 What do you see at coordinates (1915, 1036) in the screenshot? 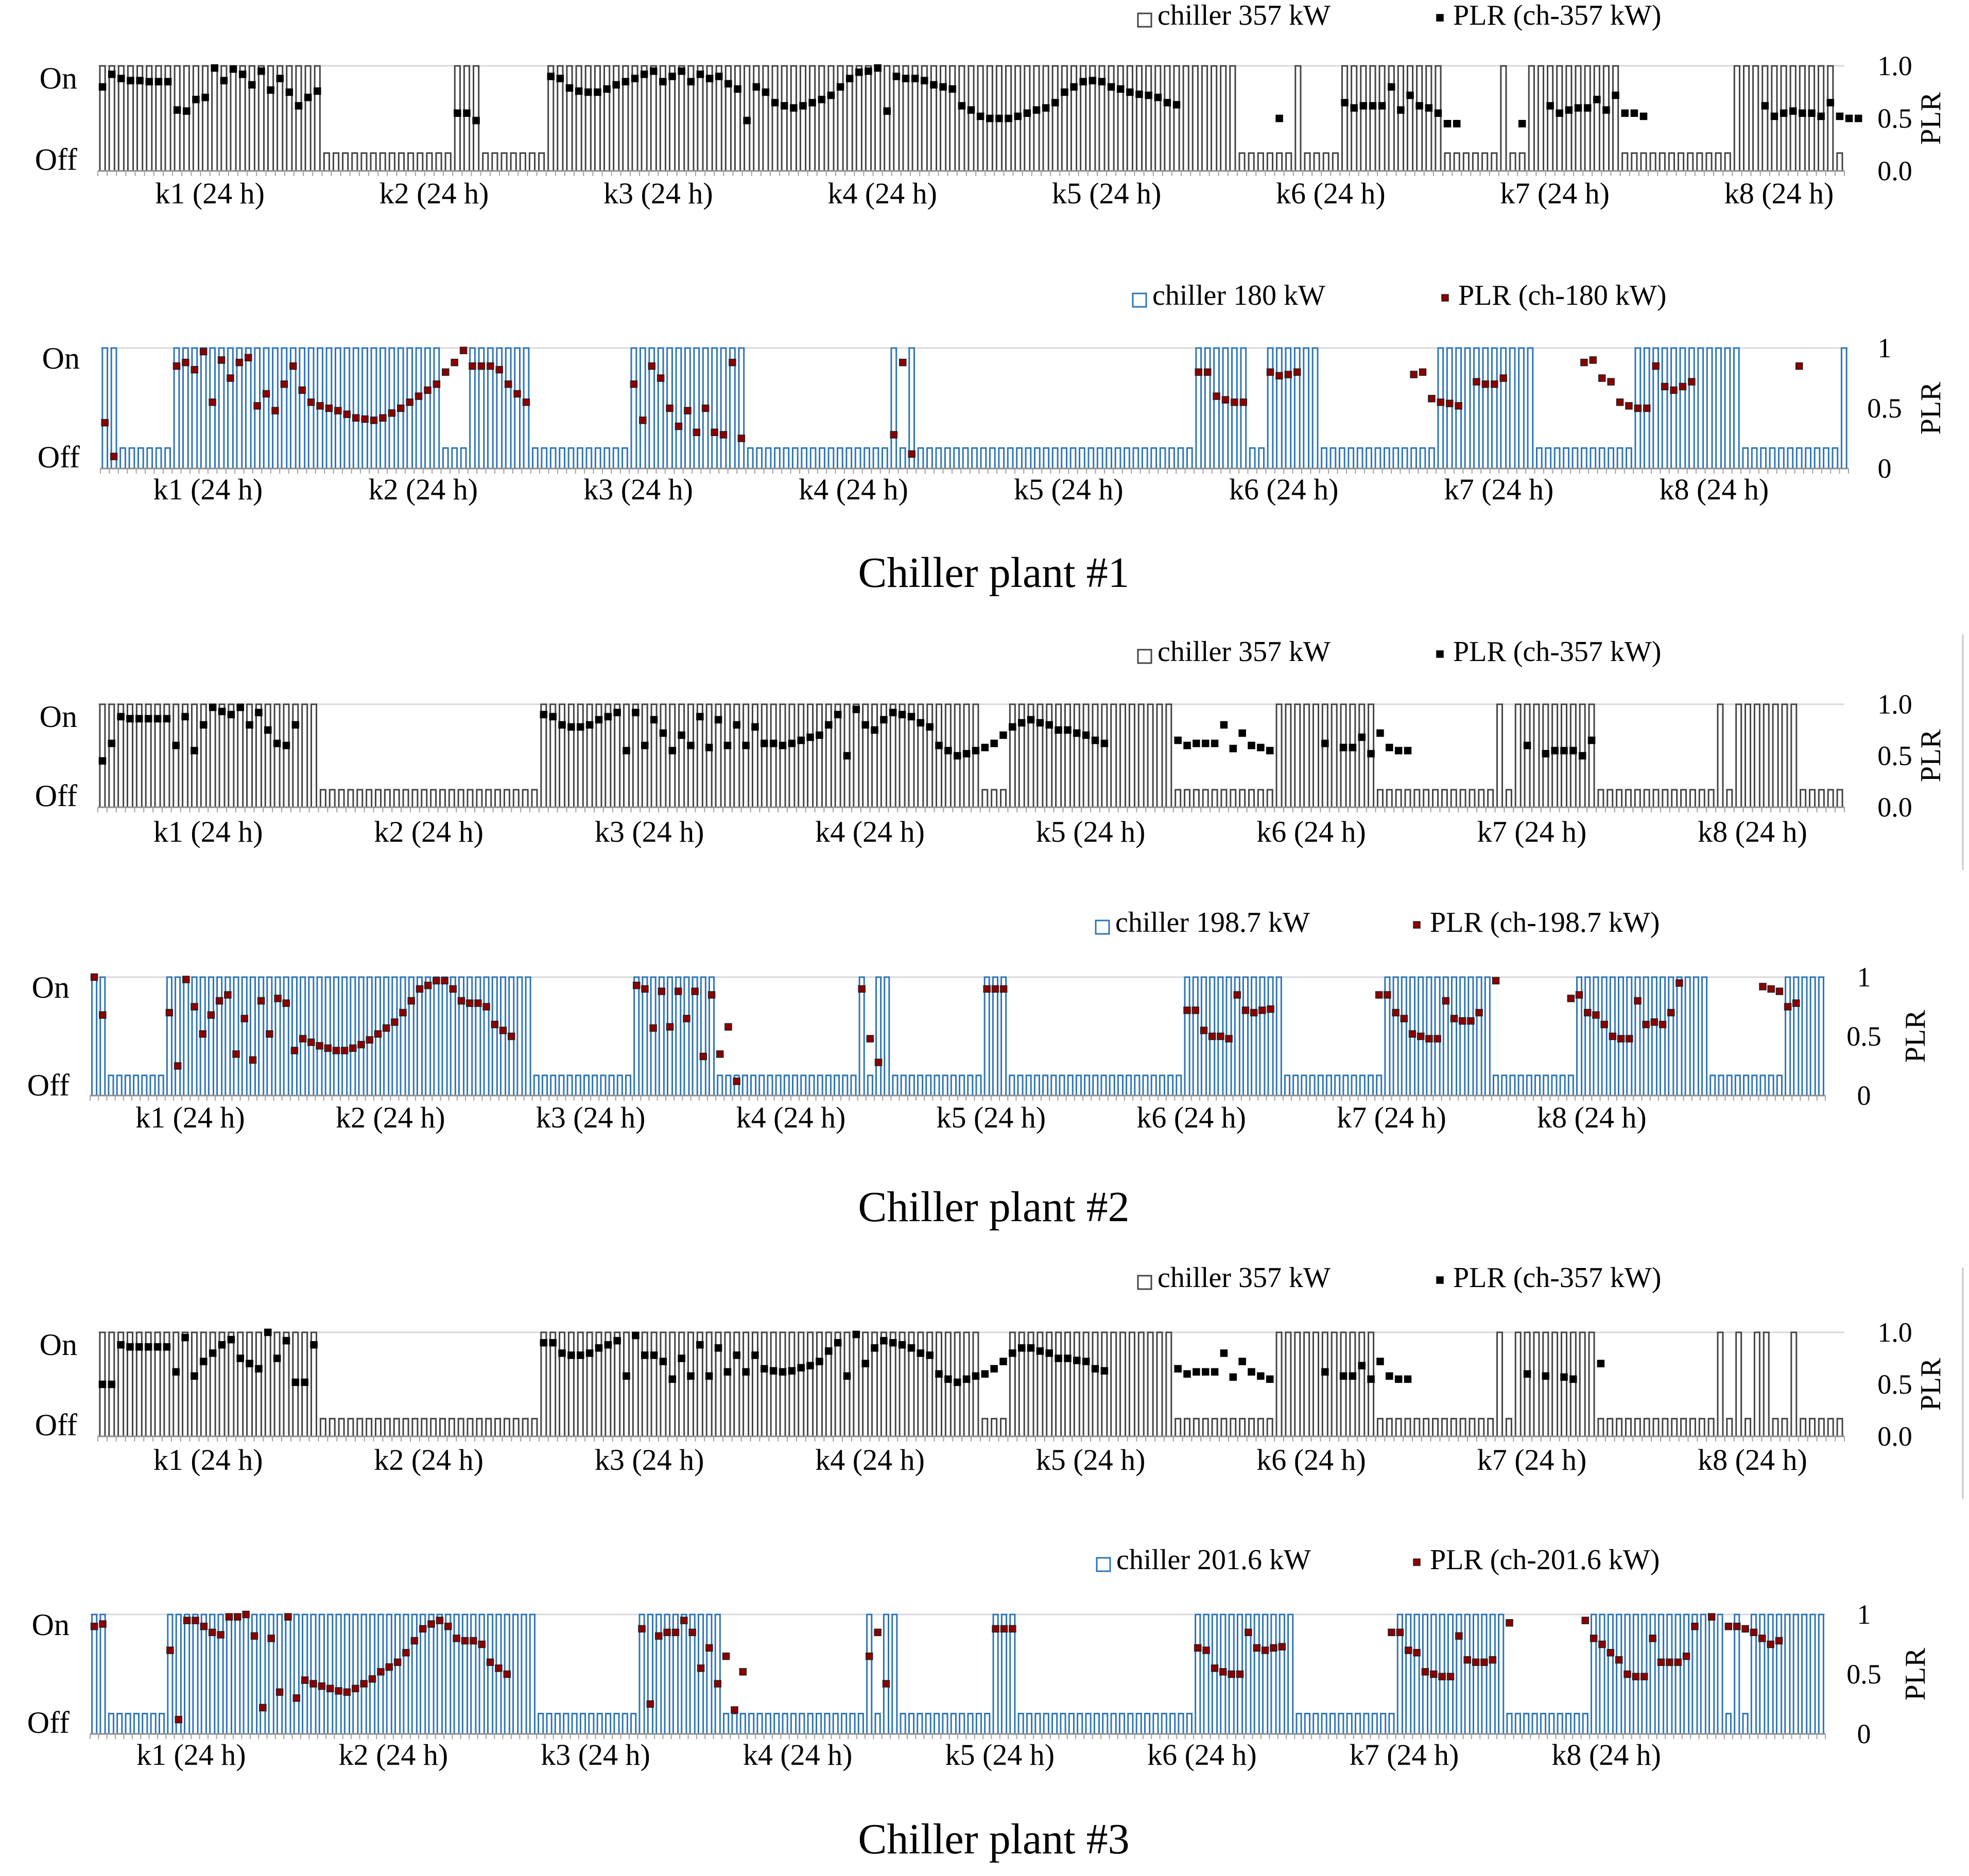
I see `plr-axis-title: PLR` at bounding box center [1915, 1036].